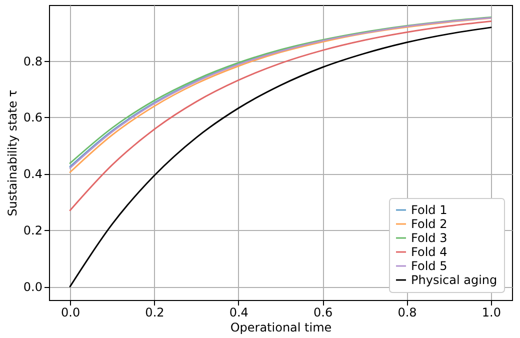  I want to click on legend-label: Fold 1, so click(429, 210).